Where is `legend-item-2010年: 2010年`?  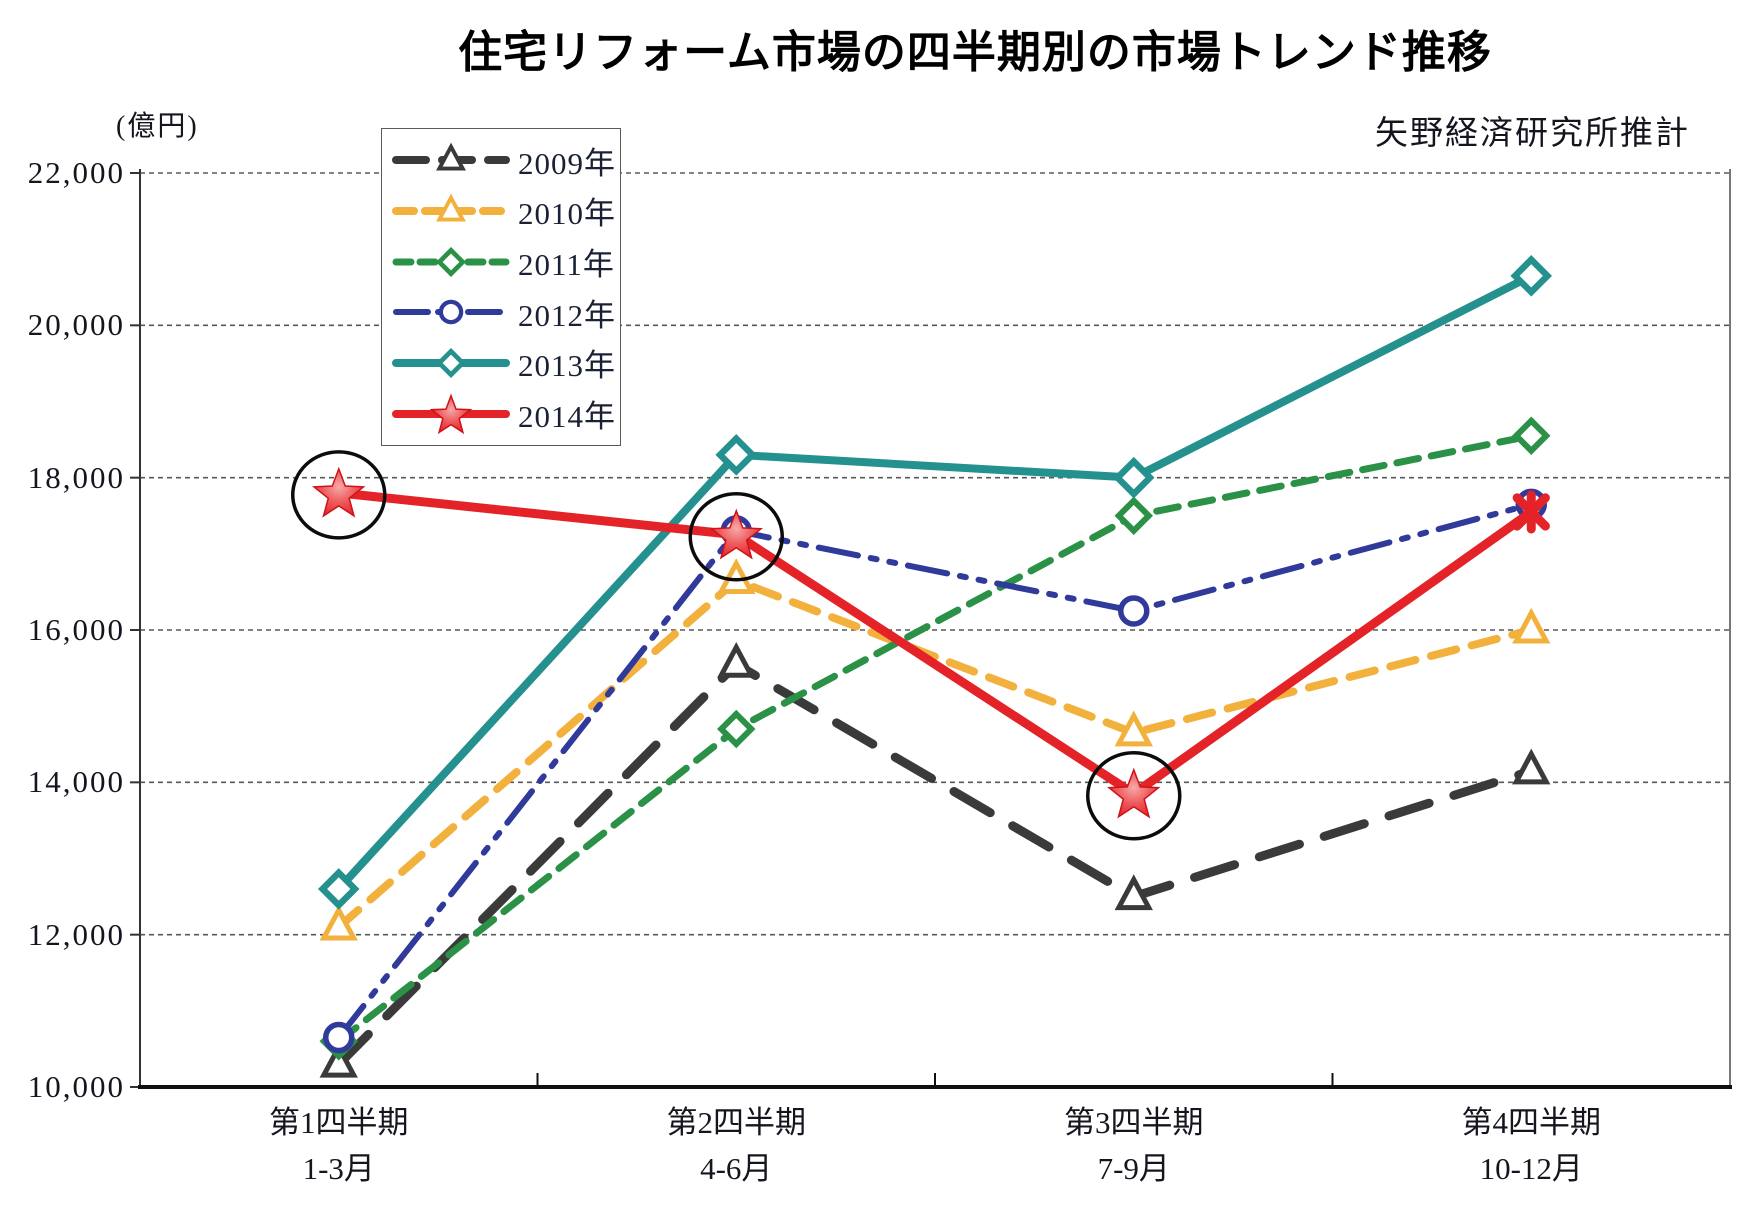 legend-item-2010年: 2010年 is located at coordinates (506, 210).